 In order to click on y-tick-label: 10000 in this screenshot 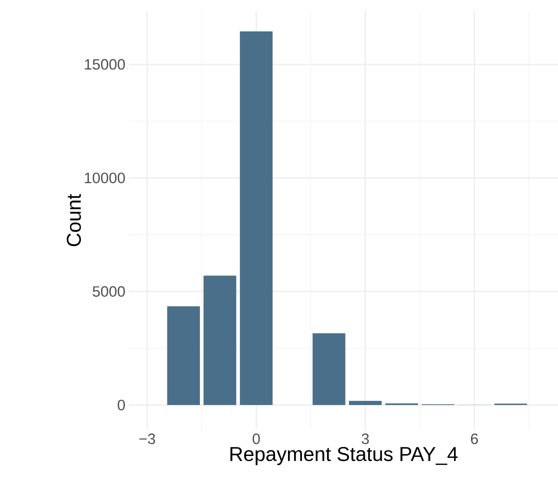, I will do `click(104, 178)`.